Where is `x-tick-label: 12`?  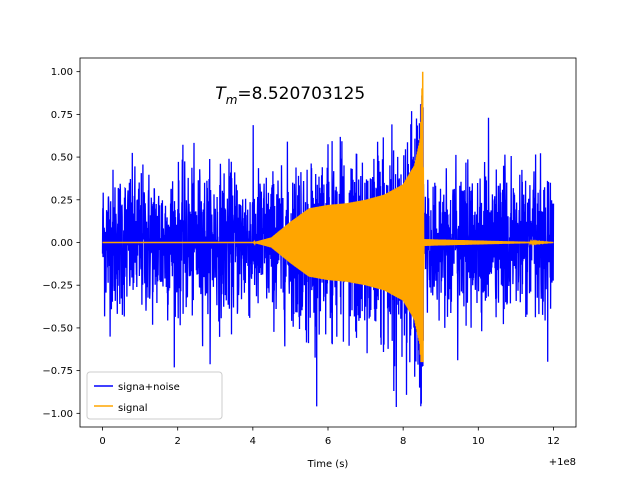 x-tick-label: 12 is located at coordinates (553, 441).